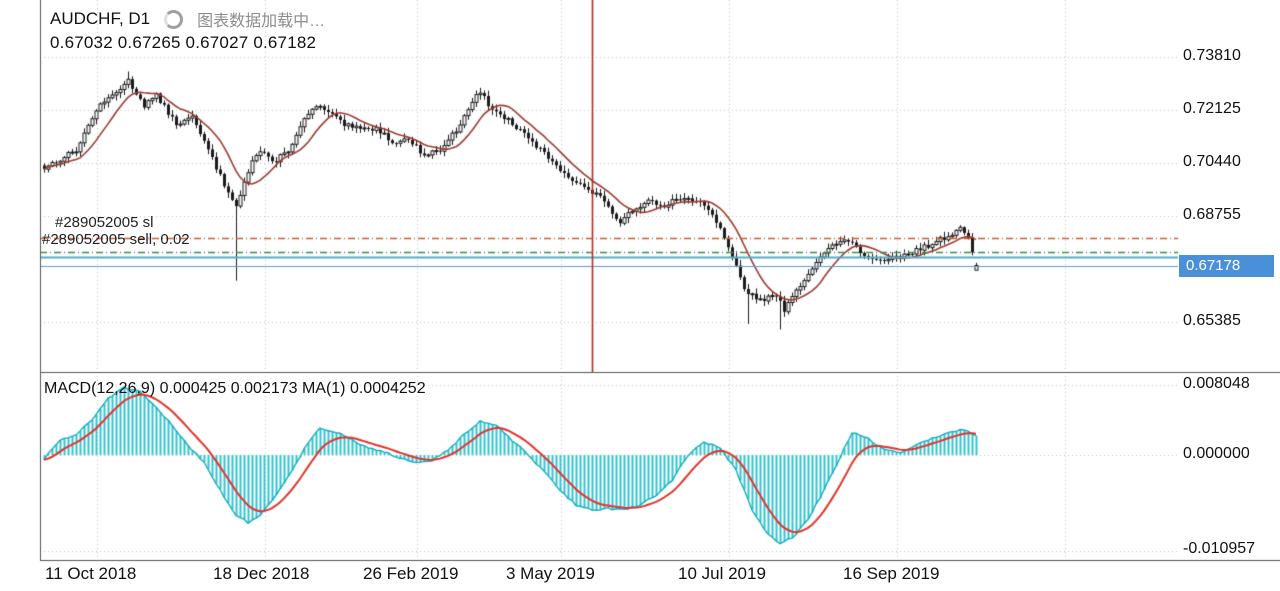 This screenshot has height=591, width=1280. Describe the element at coordinates (116, 239) in the screenshot. I see `order-sell-label: #289052005 sell, 0.02` at that location.